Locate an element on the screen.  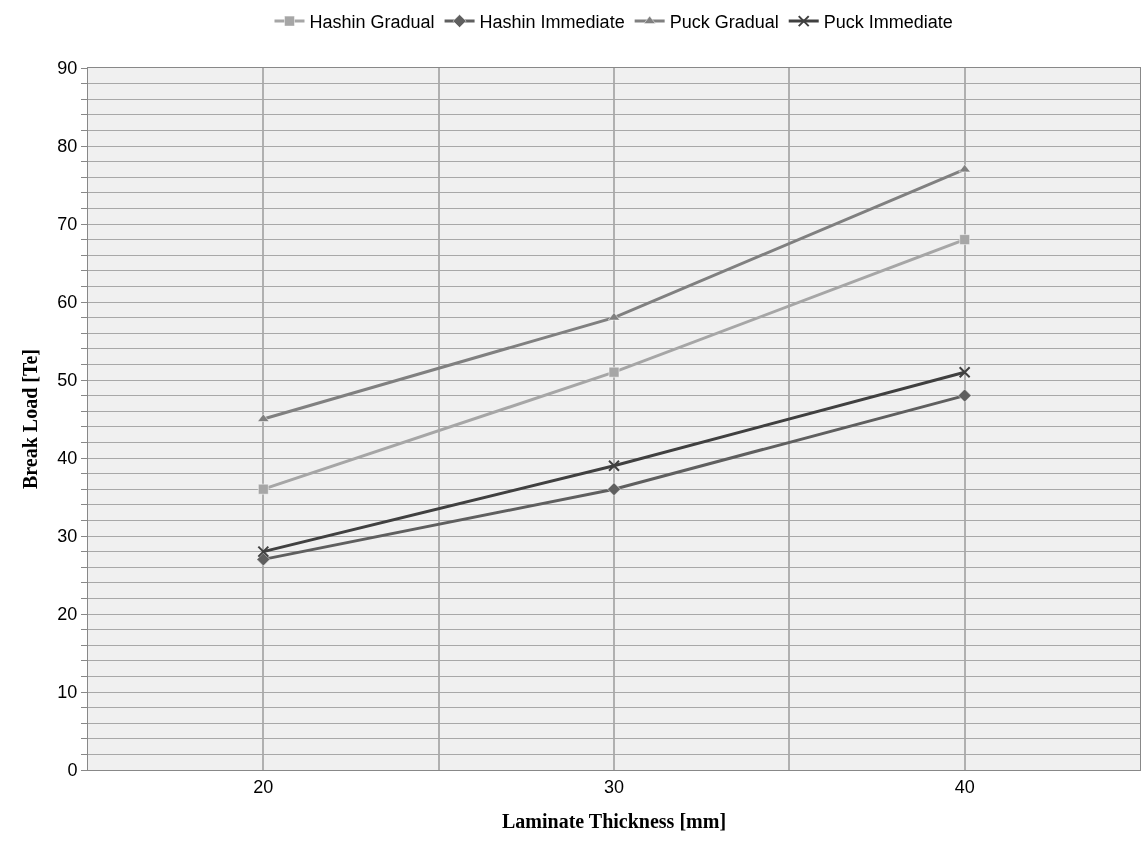
legend-label: Hashin Gradual is located at coordinates (372, 22).